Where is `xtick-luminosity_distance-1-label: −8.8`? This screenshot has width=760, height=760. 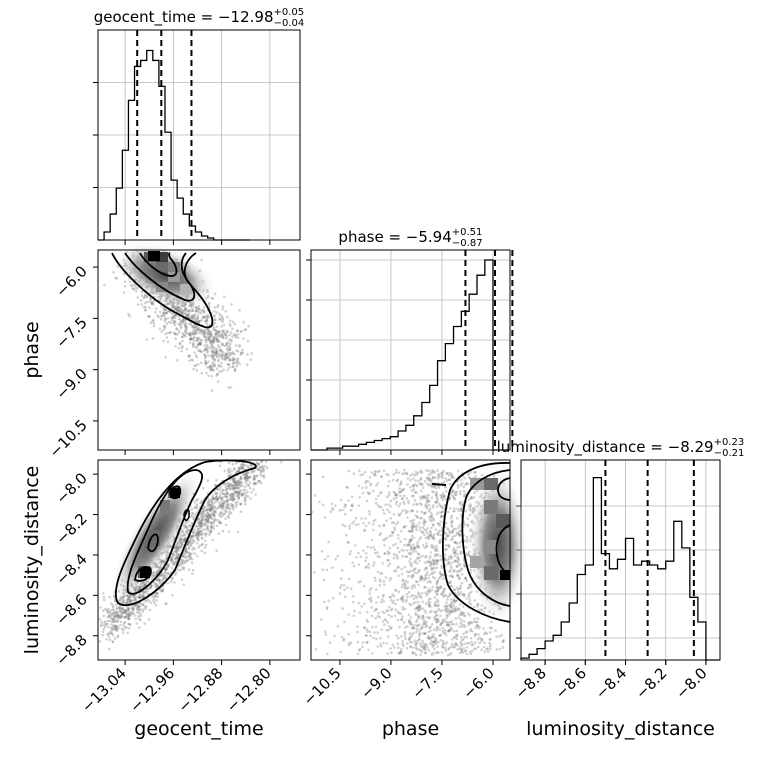 xtick-luminosity_distance-1-label: −8.8 is located at coordinates (530, 683).